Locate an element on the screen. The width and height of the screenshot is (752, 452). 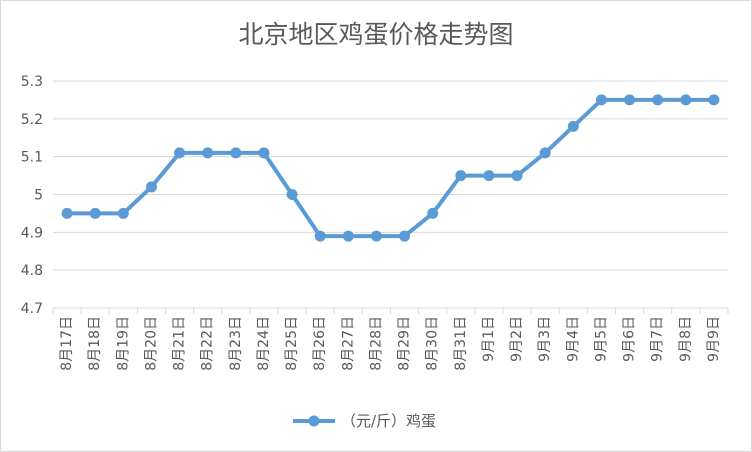
x-tick-label: 8月20日 is located at coordinates (151, 343).